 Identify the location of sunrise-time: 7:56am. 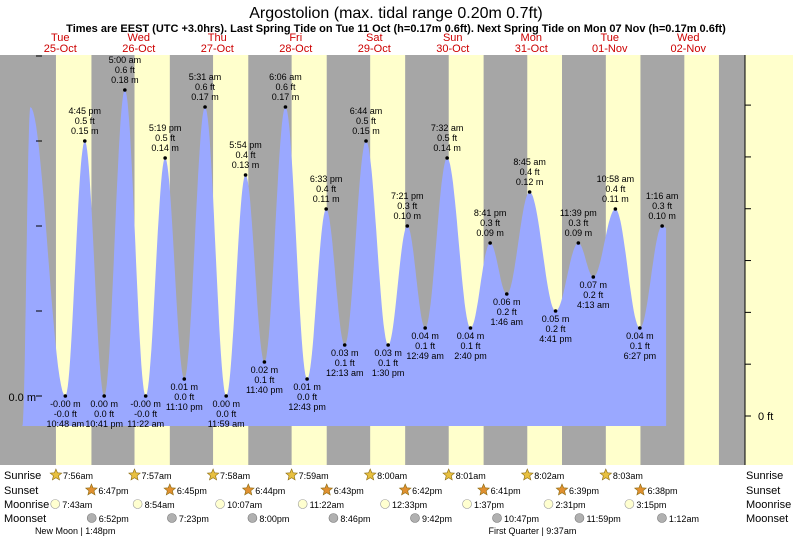
(78, 476).